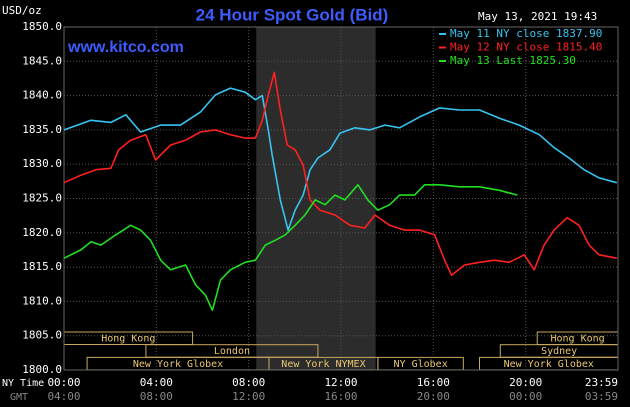 The image size is (630, 407). What do you see at coordinates (42, 95) in the screenshot?
I see `y-tick-label: 1840.0` at bounding box center [42, 95].